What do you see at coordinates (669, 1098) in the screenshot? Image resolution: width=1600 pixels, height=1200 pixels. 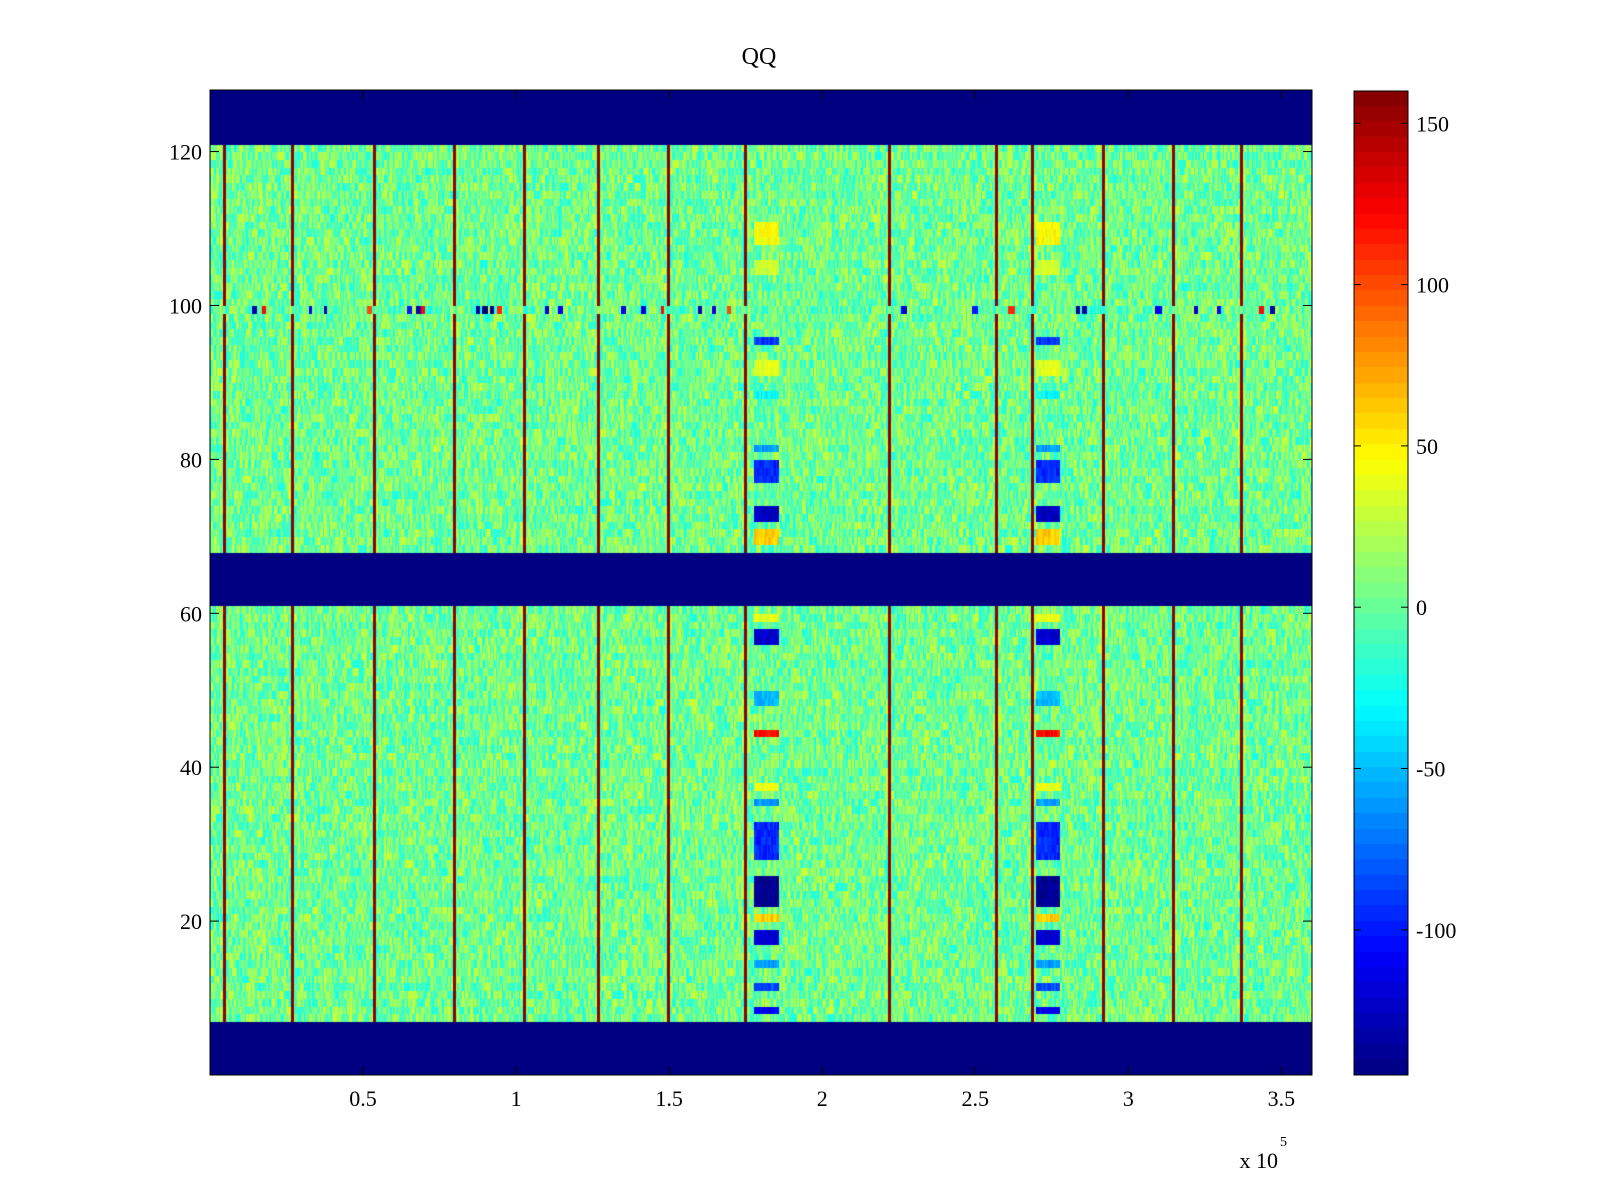 I see `x-tick-label: 1.5` at bounding box center [669, 1098].